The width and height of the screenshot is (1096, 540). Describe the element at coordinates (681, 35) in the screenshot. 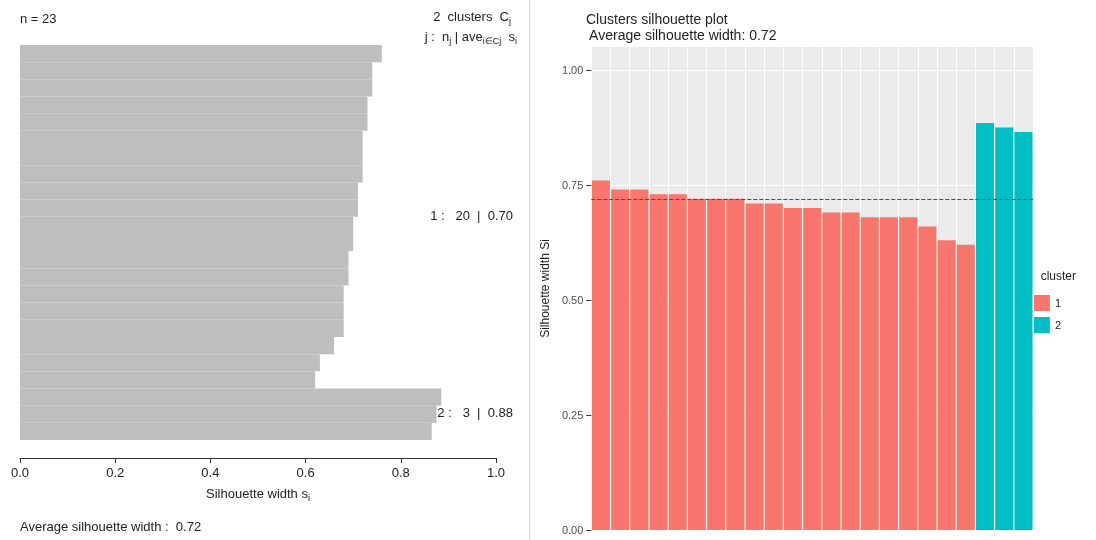

I see `chart-subtitle: Average silhouette width: 0.72` at that location.